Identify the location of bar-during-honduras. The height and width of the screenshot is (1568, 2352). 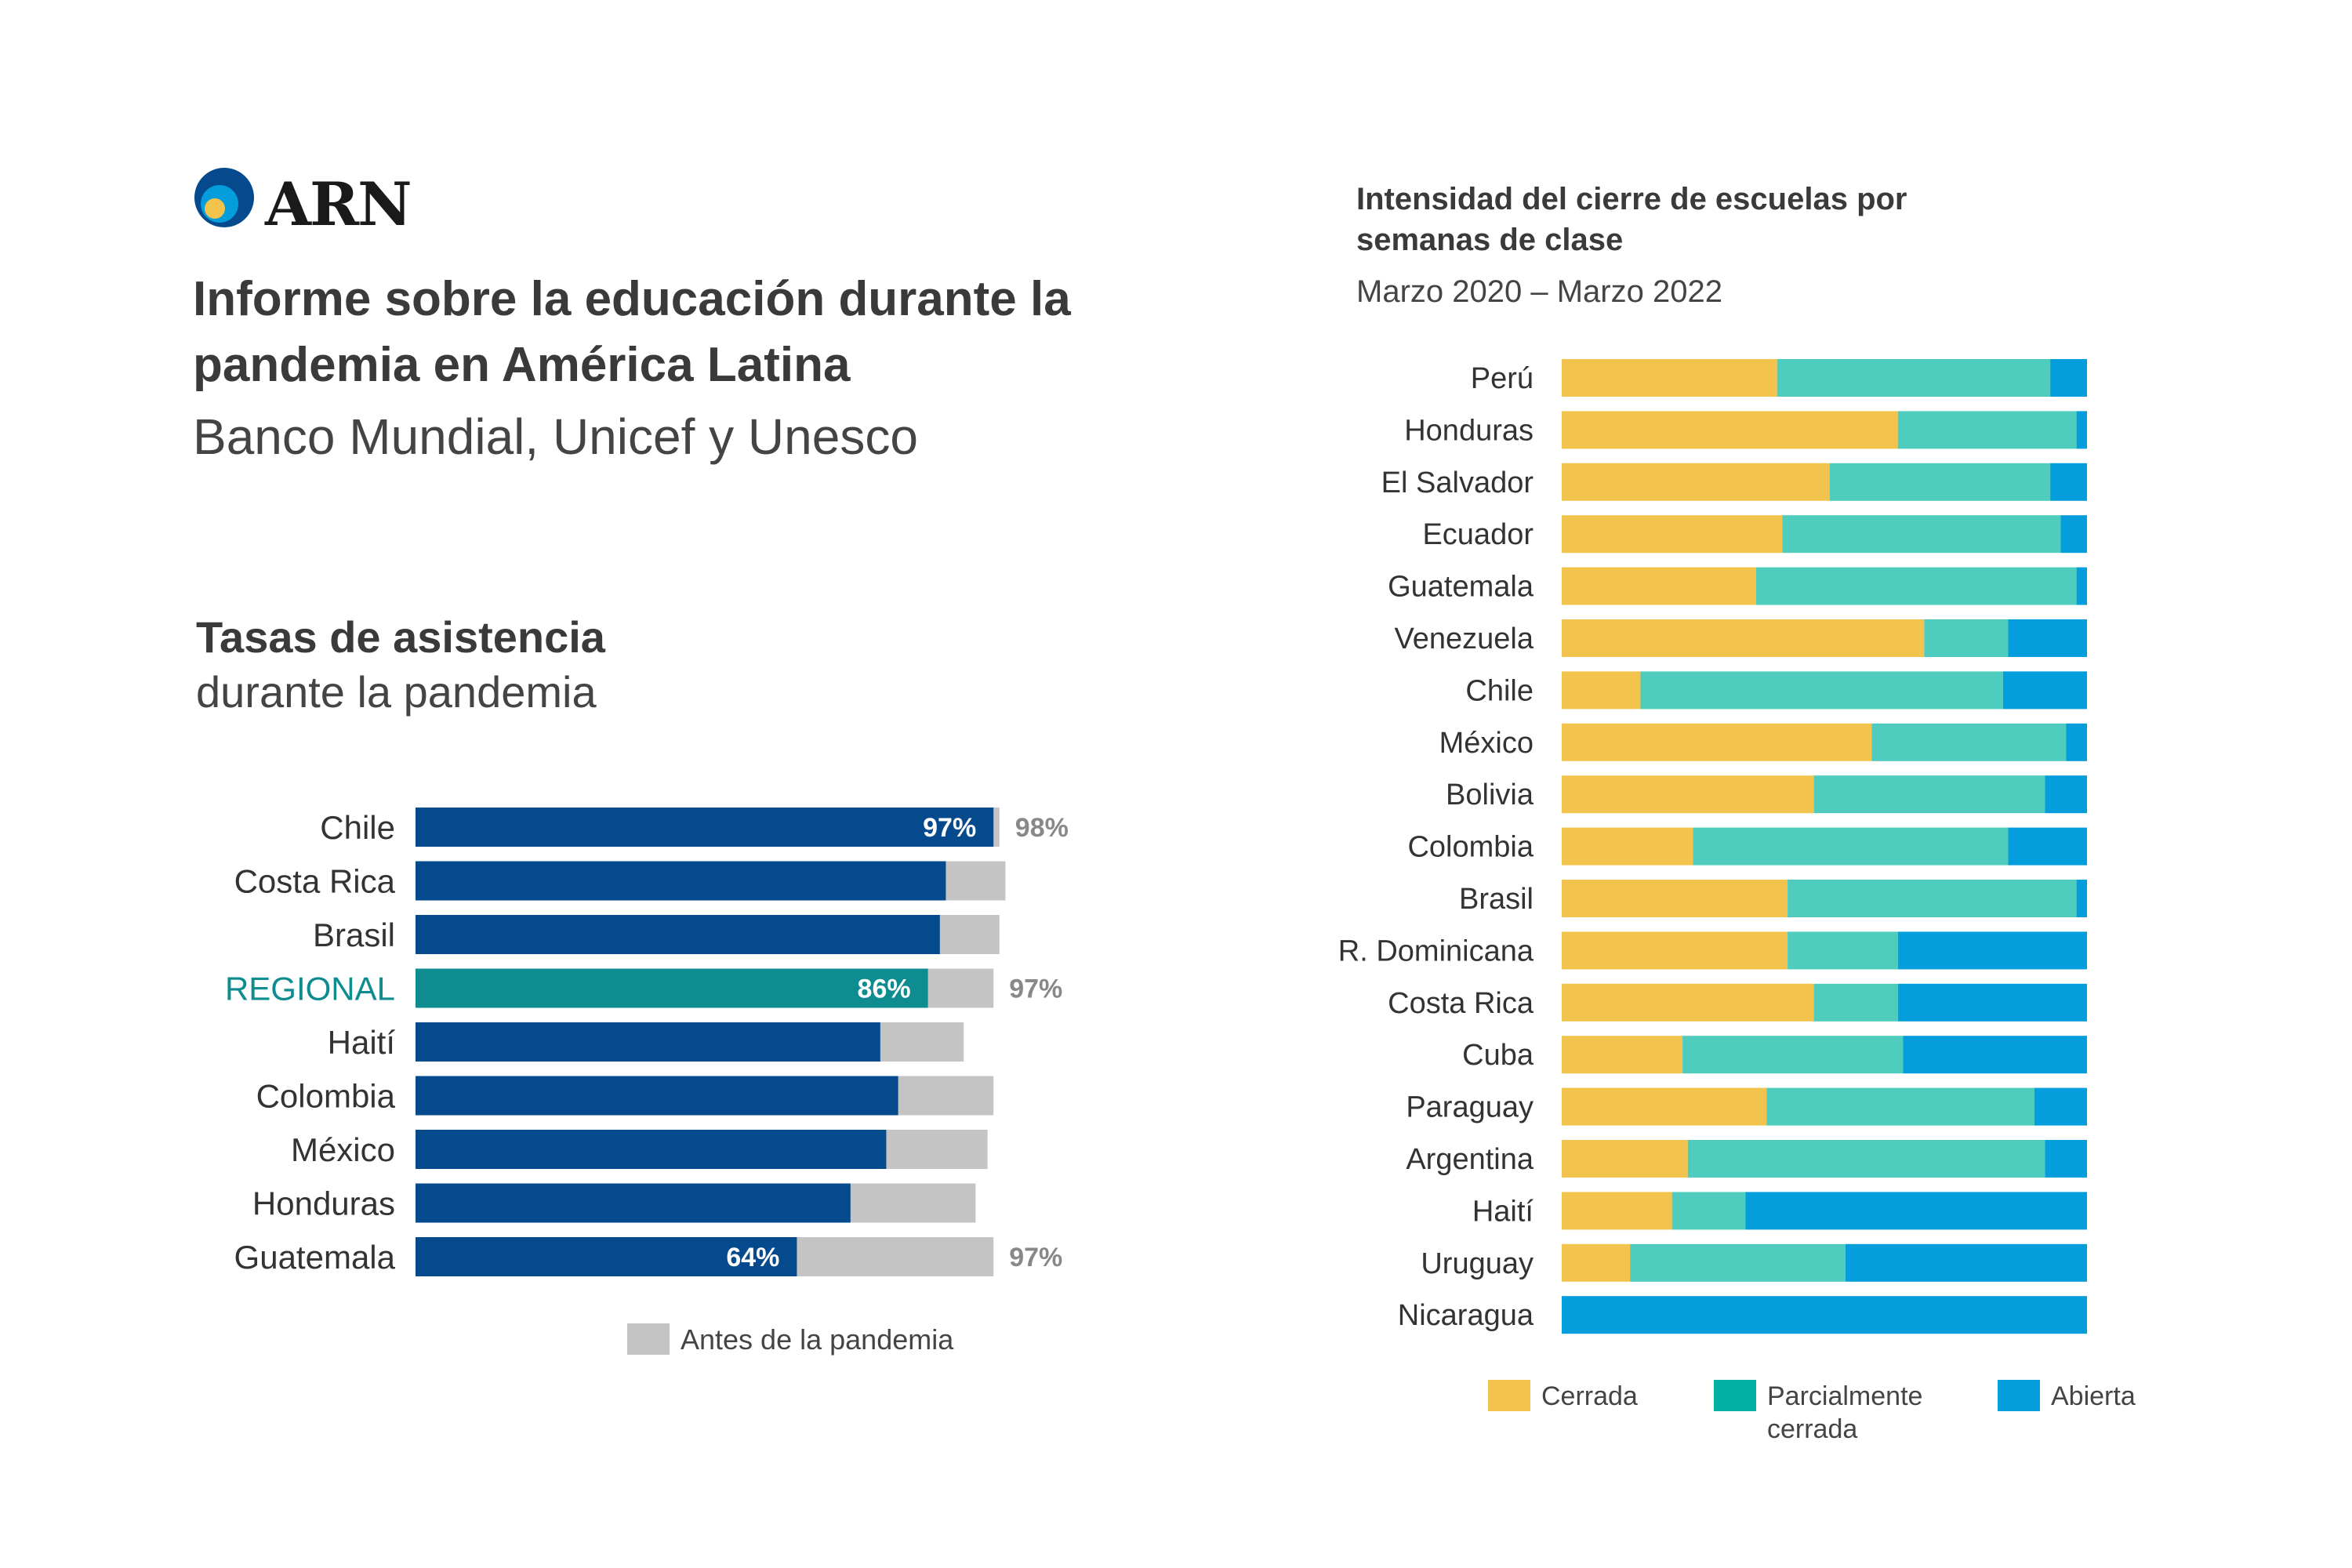
(633, 1203).